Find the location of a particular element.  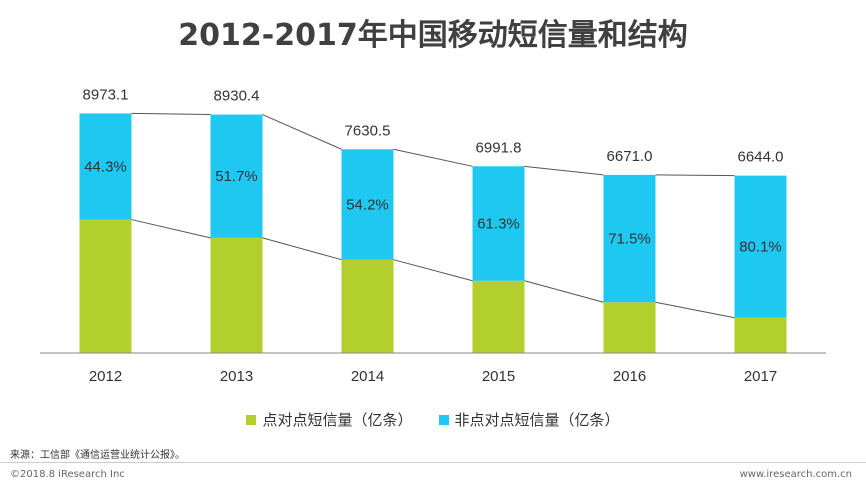

bar-non-p2p-2012 is located at coordinates (105, 166).